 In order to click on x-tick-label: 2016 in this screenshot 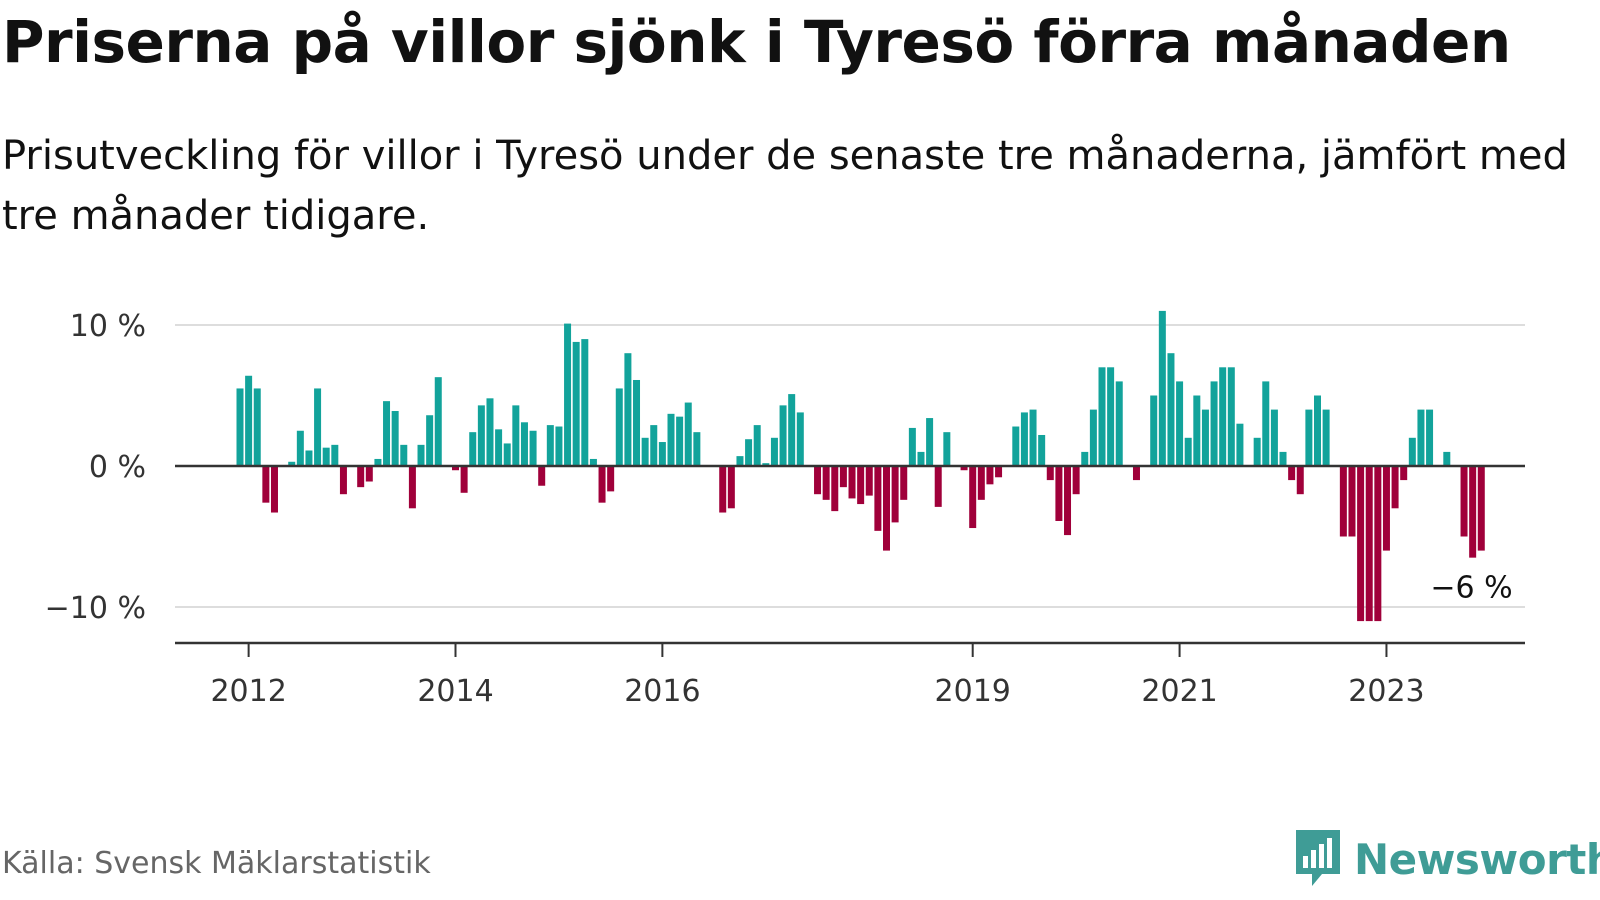, I will do `click(662, 691)`.